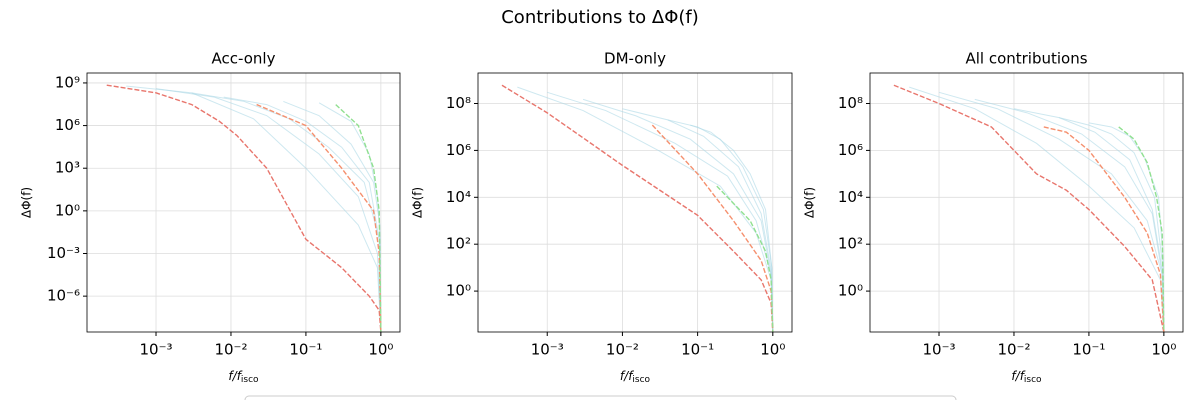 This screenshot has height=400, width=1200. I want to click on subplot-title: All contributions, so click(1026, 59).